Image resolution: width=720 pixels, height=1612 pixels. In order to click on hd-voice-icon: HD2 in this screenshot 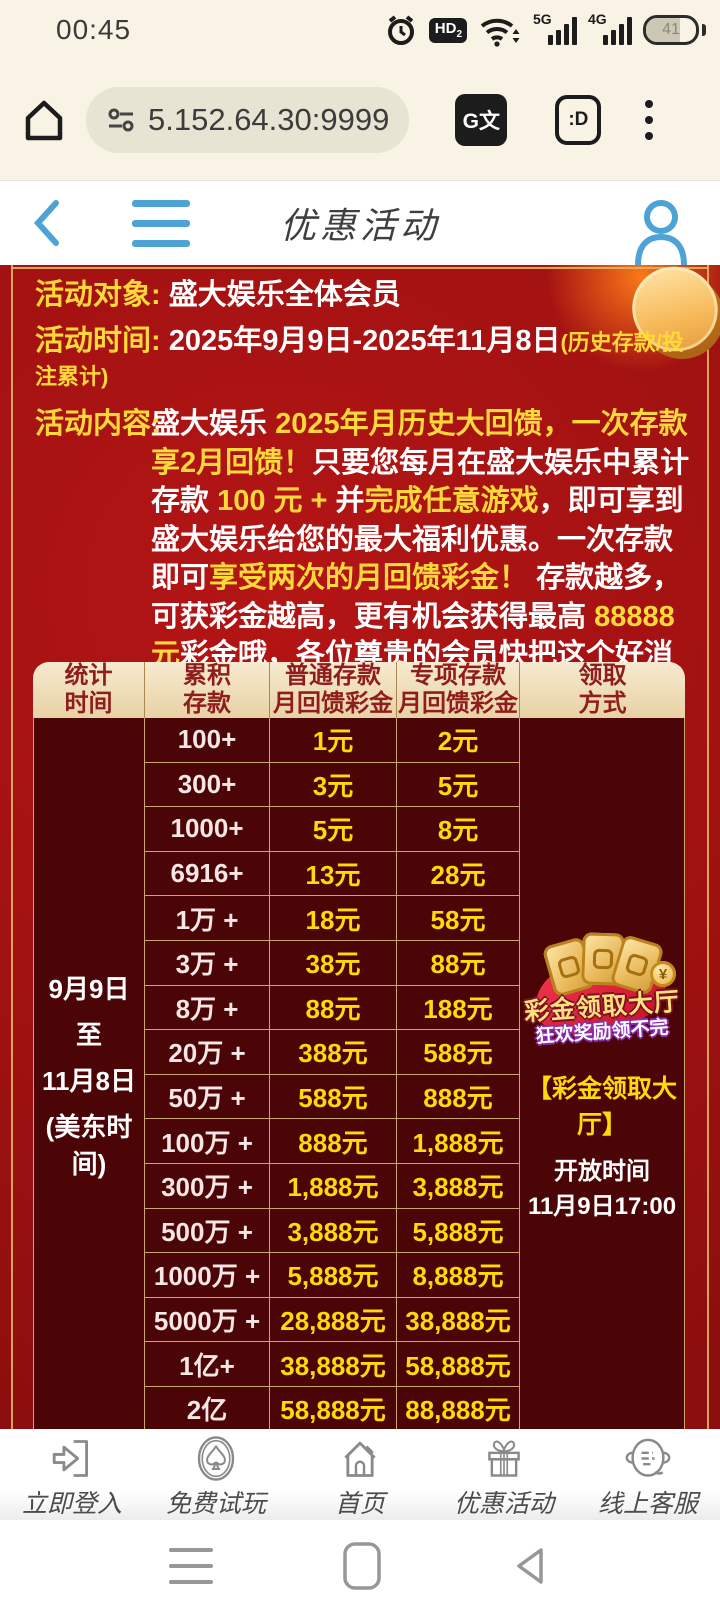, I will do `click(447, 30)`.